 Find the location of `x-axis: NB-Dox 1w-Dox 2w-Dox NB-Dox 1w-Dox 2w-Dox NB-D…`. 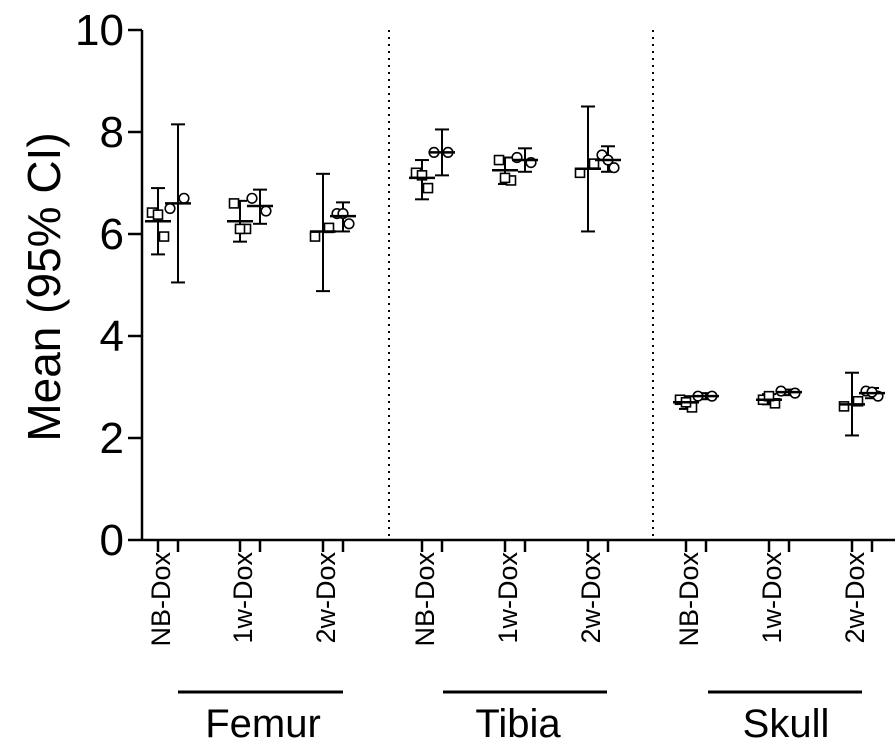

x-axis: NB-Dox 1w-Dox 2w-Dox NB-Dox 1w-Dox 2w-Dox NB-D… is located at coordinates (510, 593).